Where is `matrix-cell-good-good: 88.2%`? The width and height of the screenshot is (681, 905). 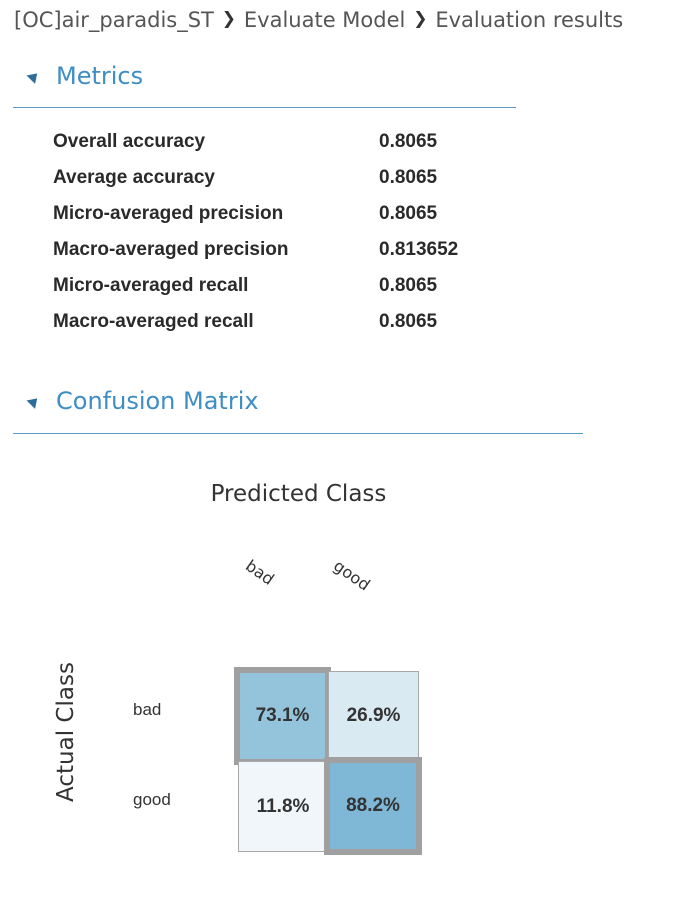 matrix-cell-good-good: 88.2% is located at coordinates (373, 806).